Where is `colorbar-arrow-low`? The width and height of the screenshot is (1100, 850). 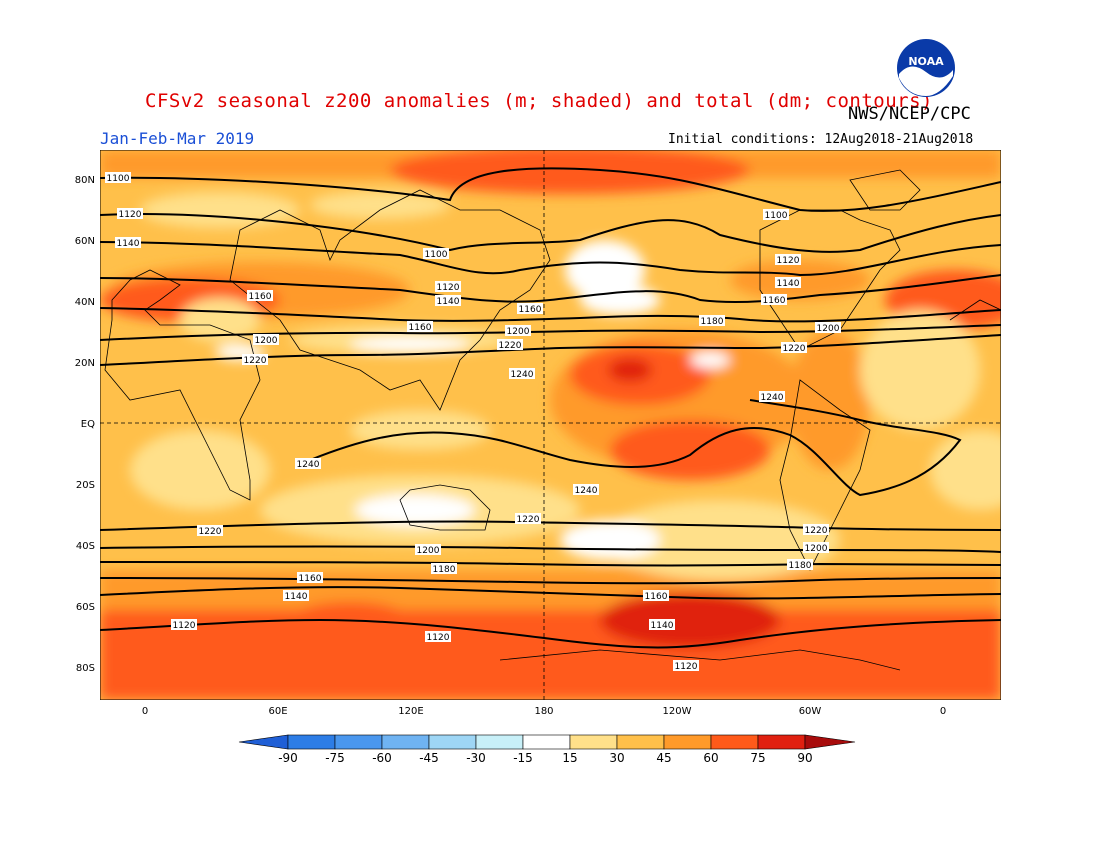 colorbar-arrow-low is located at coordinates (263, 742).